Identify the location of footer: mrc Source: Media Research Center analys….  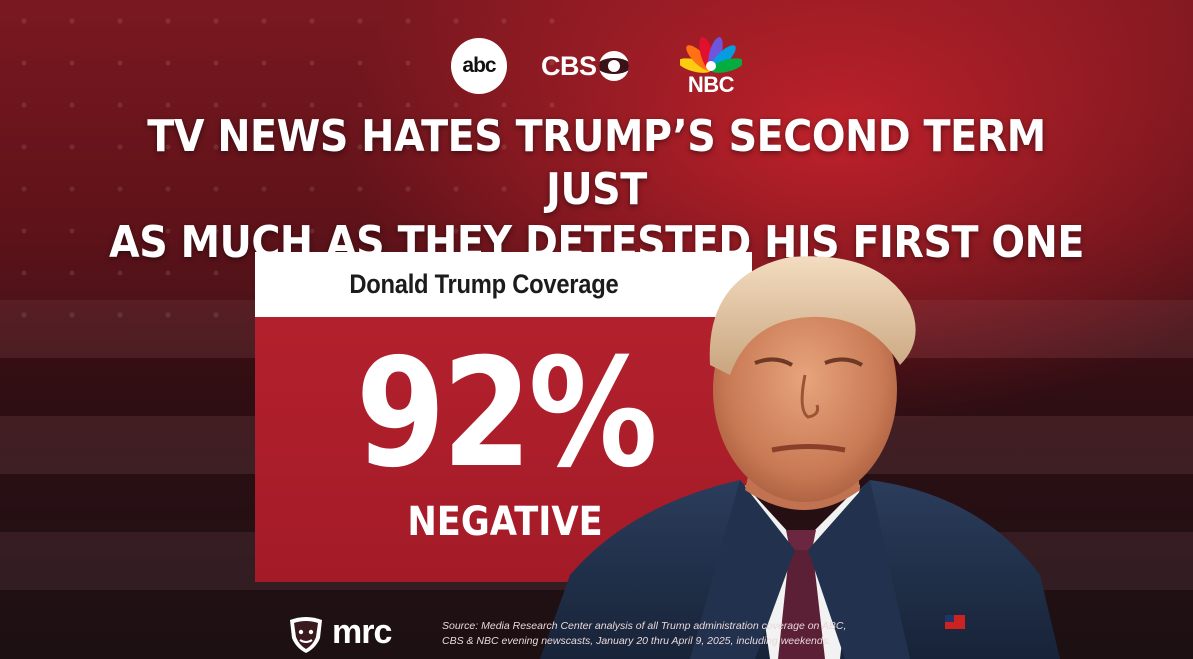
(606, 634).